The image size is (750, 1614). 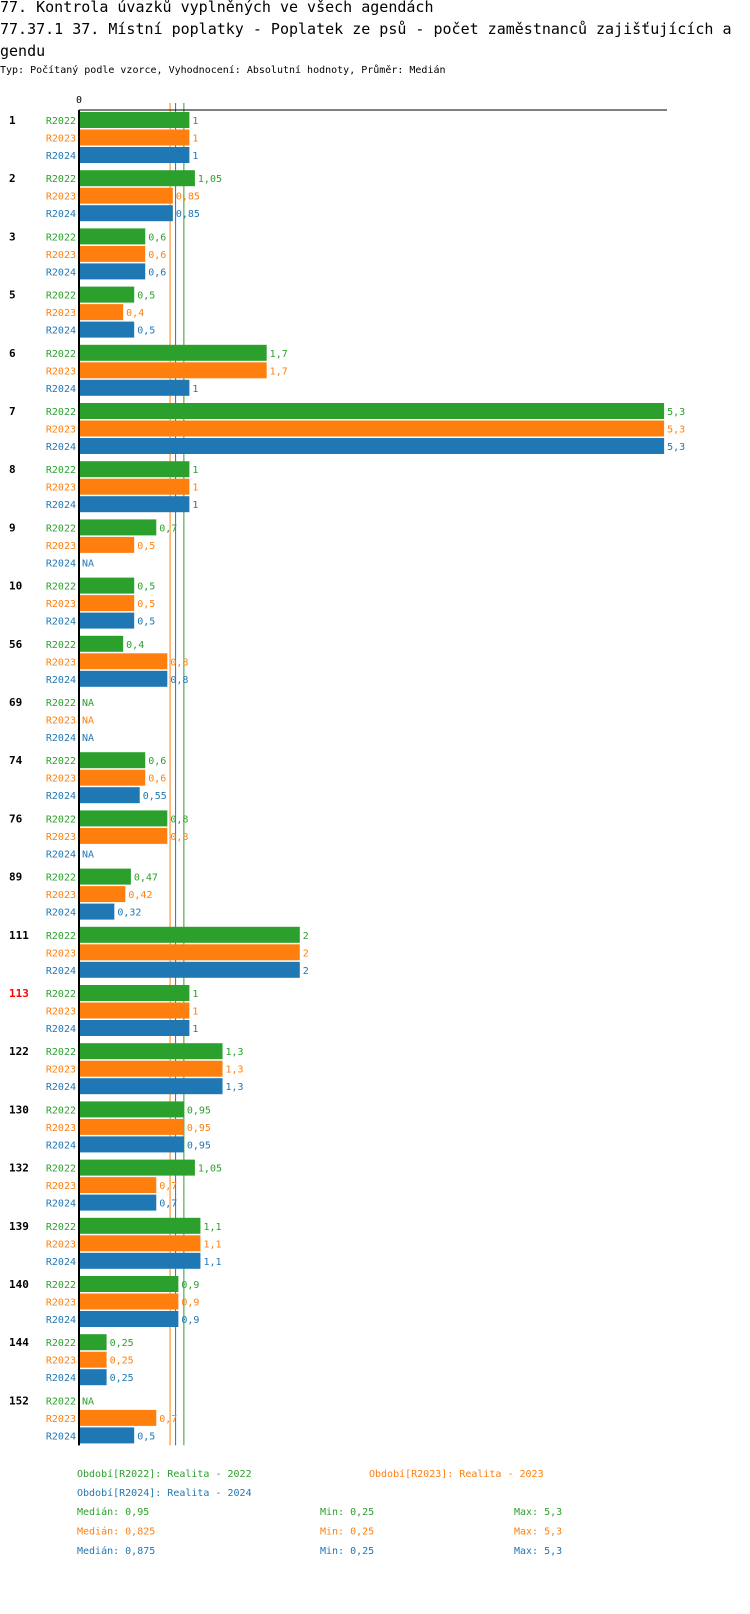 What do you see at coordinates (19, 993) in the screenshot?
I see `category-label: 113` at bounding box center [19, 993].